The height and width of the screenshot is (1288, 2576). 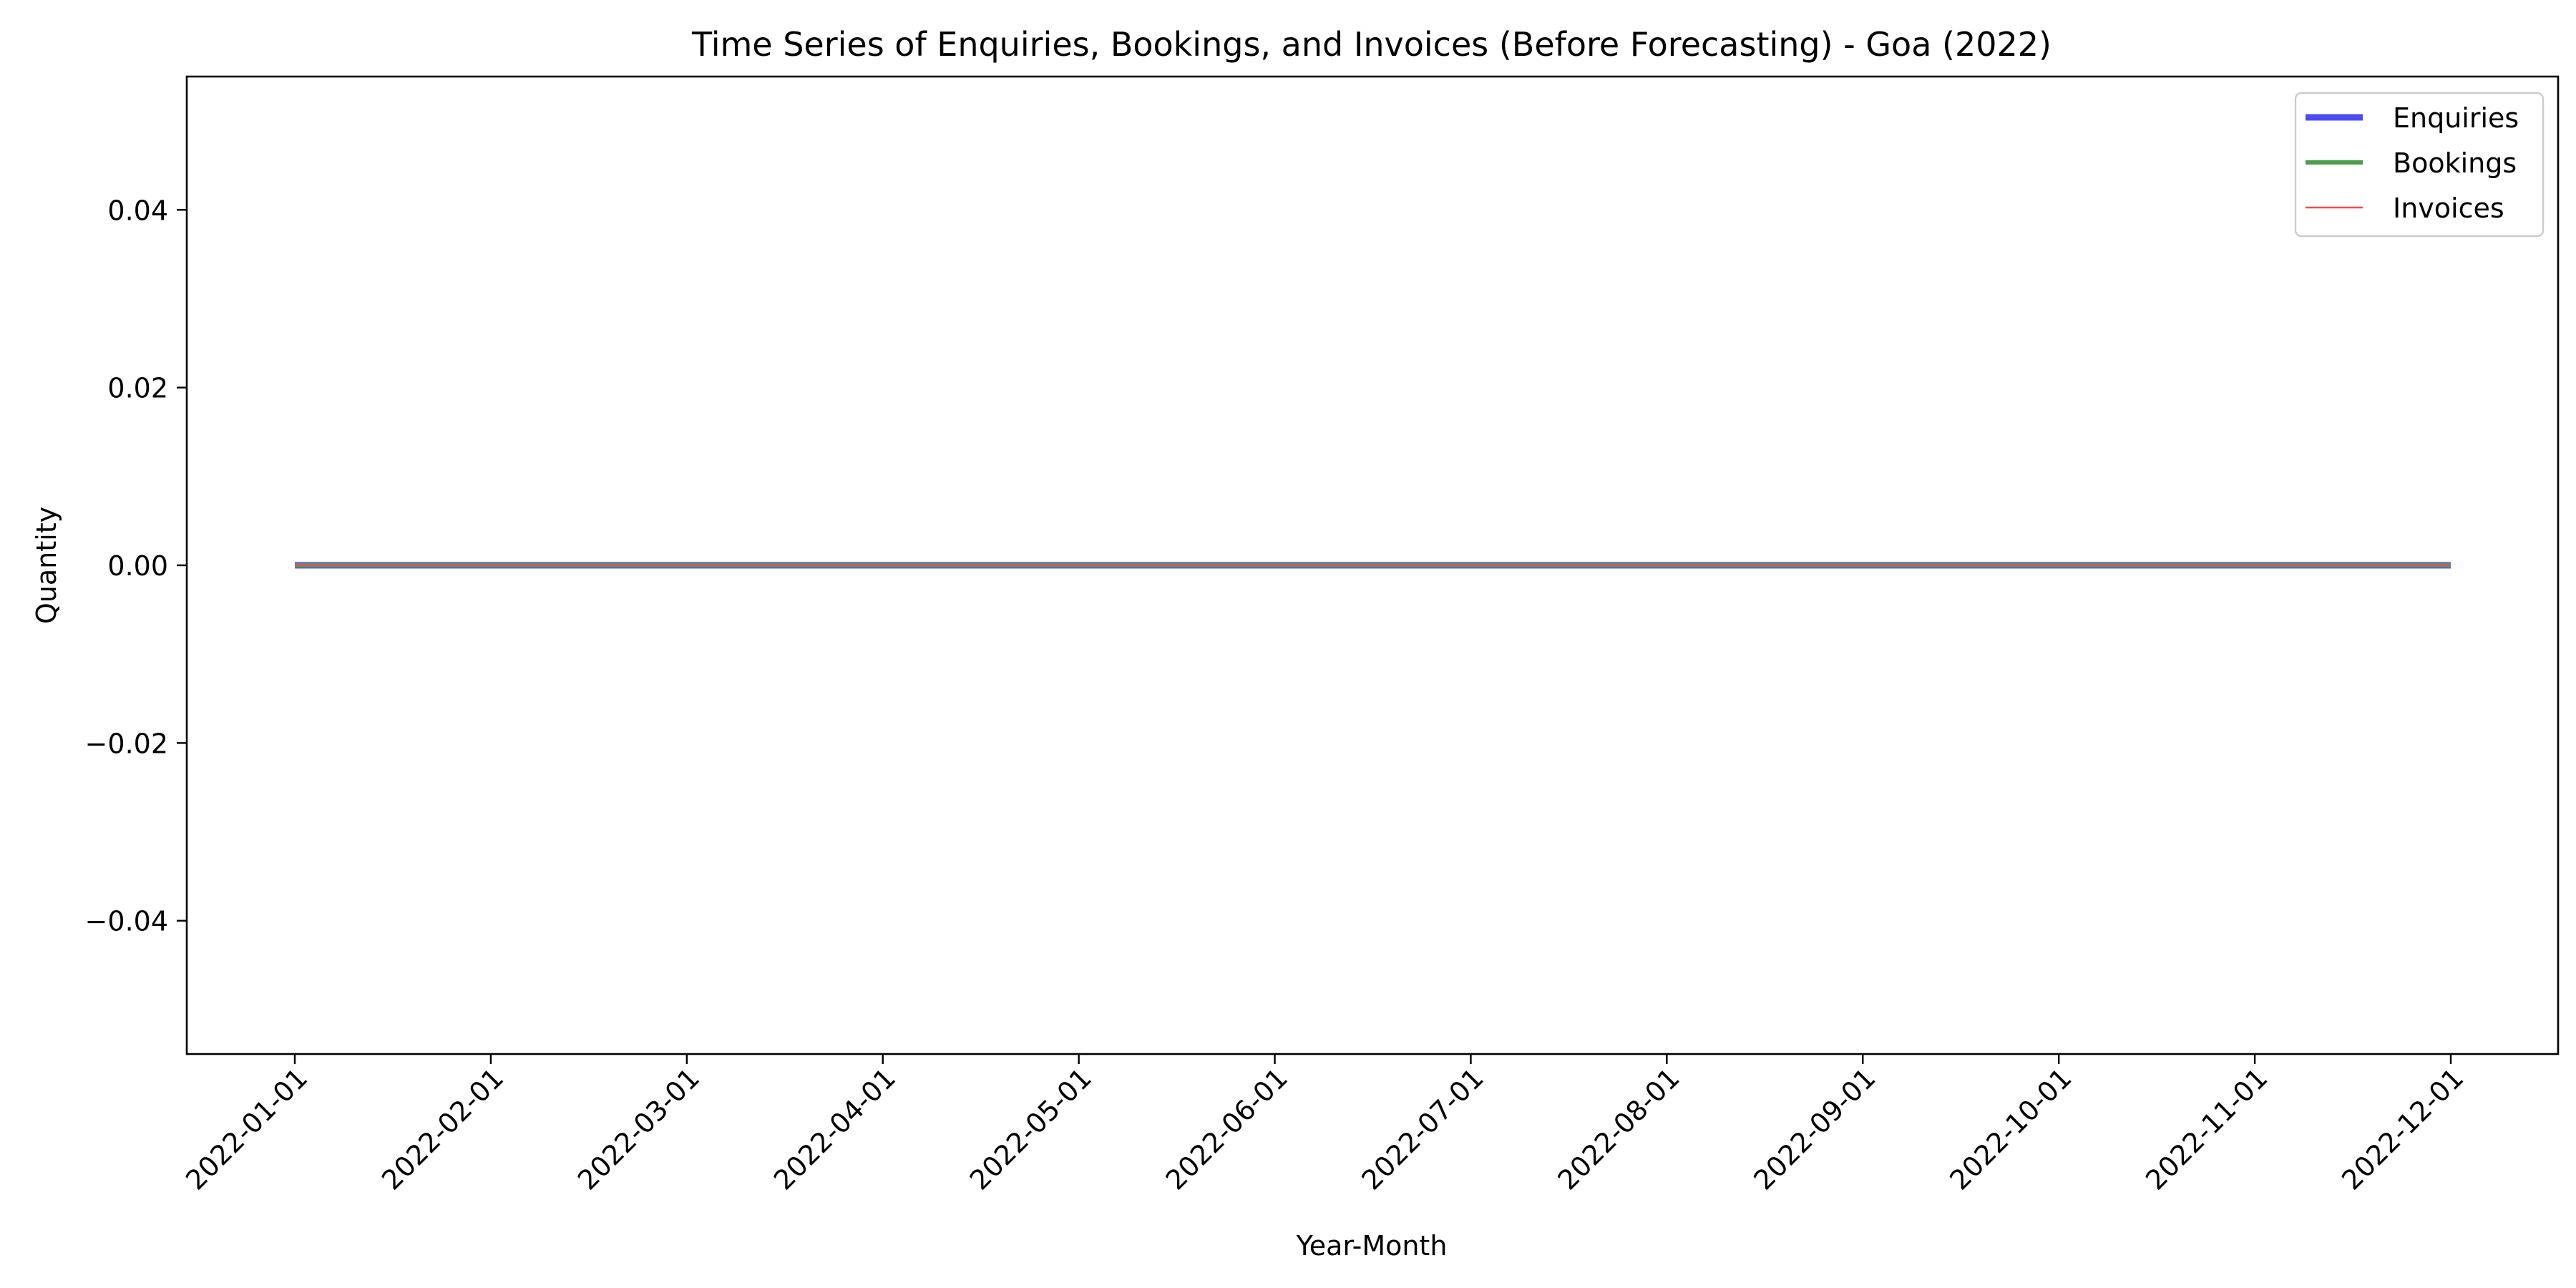 I want to click on y-tick-label: 0.02, so click(x=137, y=389).